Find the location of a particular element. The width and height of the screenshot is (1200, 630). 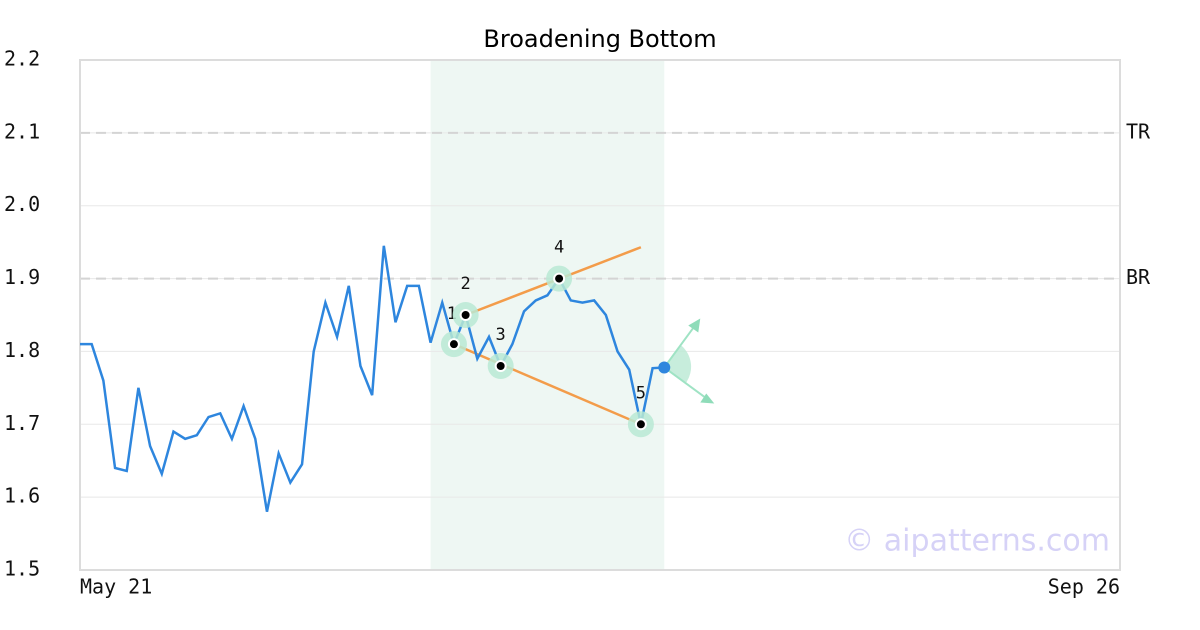

pivot-label: 1 is located at coordinates (452, 314).